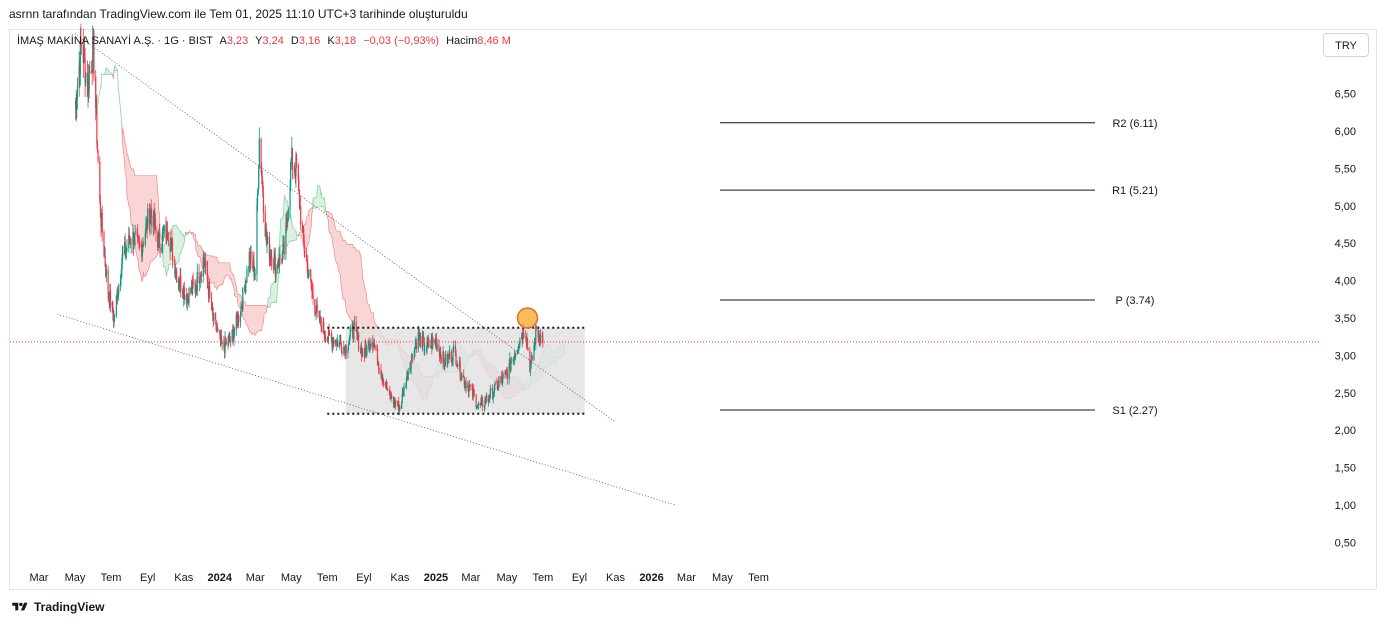  I want to click on x-tick-label: Tem, so click(758, 578).